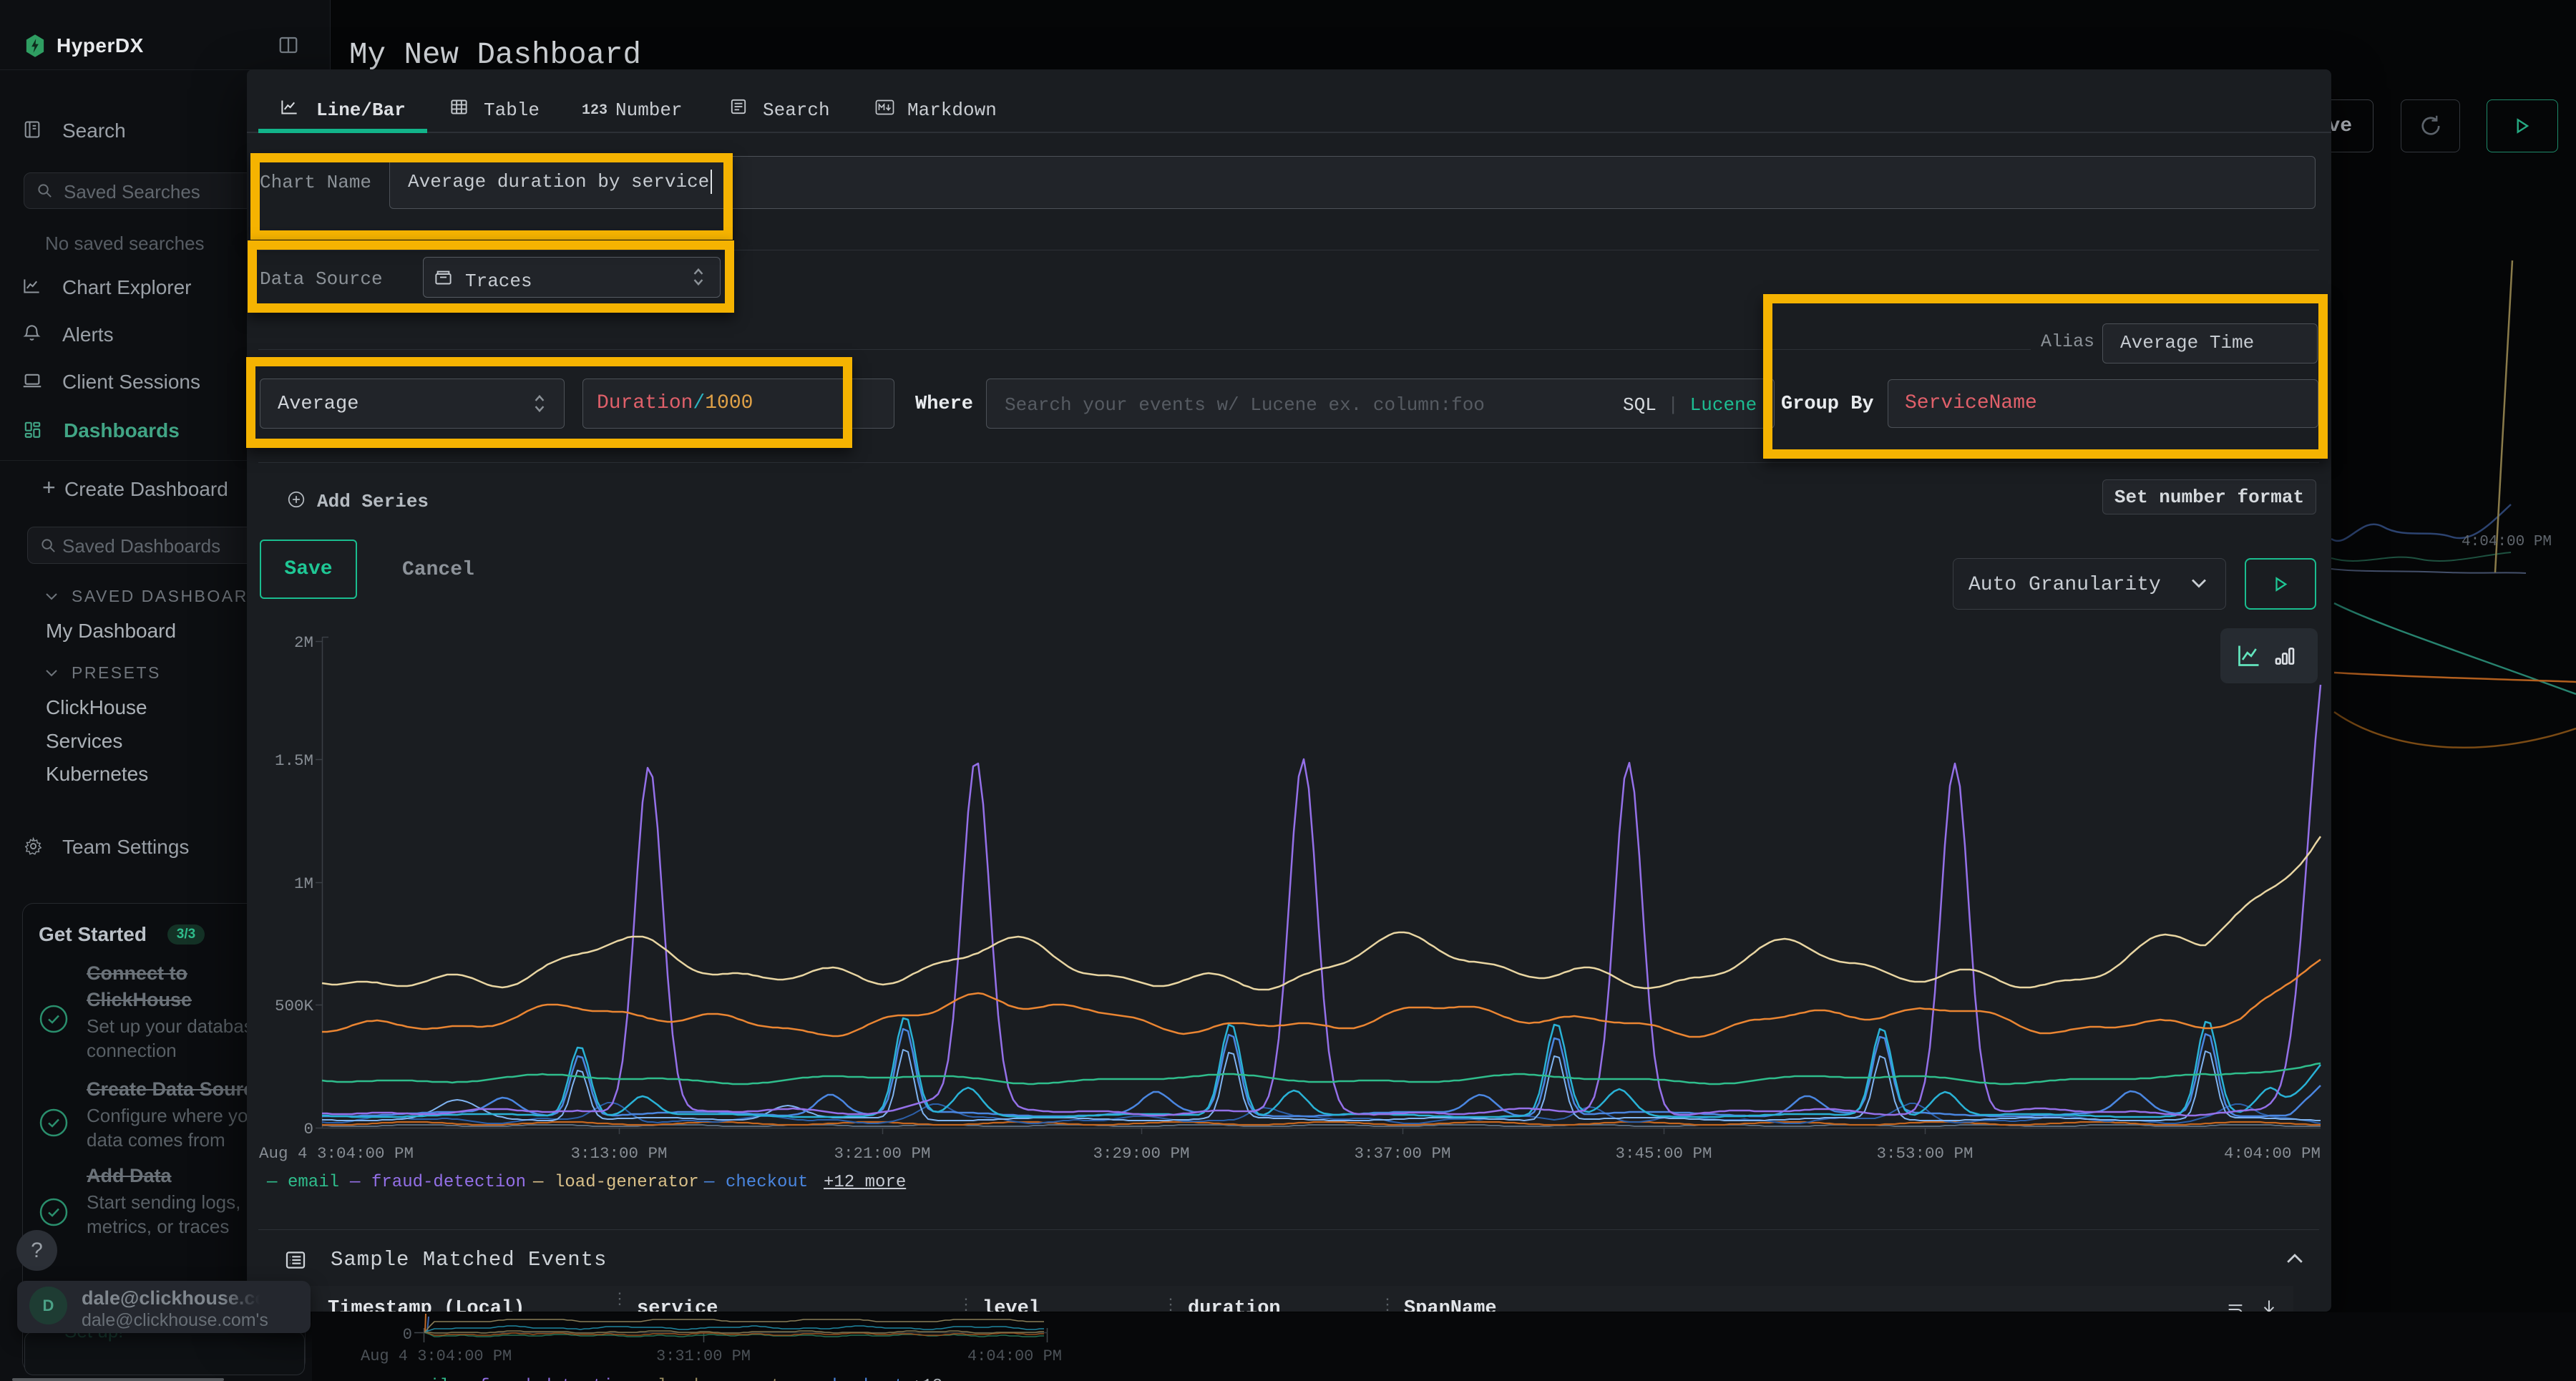  I want to click on svg-text: 3:45:00 PM, so click(1663, 1153).